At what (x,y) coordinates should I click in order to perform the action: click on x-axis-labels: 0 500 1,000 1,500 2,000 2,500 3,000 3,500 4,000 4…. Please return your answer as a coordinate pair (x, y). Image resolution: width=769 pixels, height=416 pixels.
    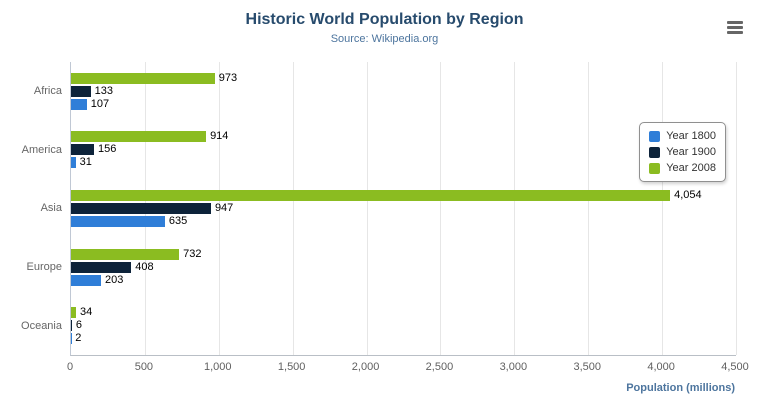
    Looking at the image, I should click on (407, 368).